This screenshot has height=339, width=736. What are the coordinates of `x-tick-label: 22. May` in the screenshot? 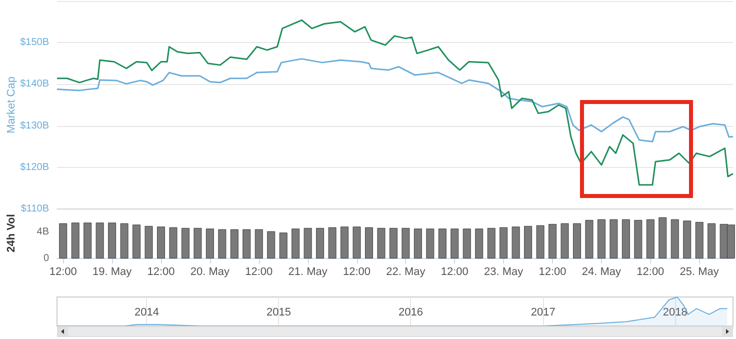 It's located at (406, 272).